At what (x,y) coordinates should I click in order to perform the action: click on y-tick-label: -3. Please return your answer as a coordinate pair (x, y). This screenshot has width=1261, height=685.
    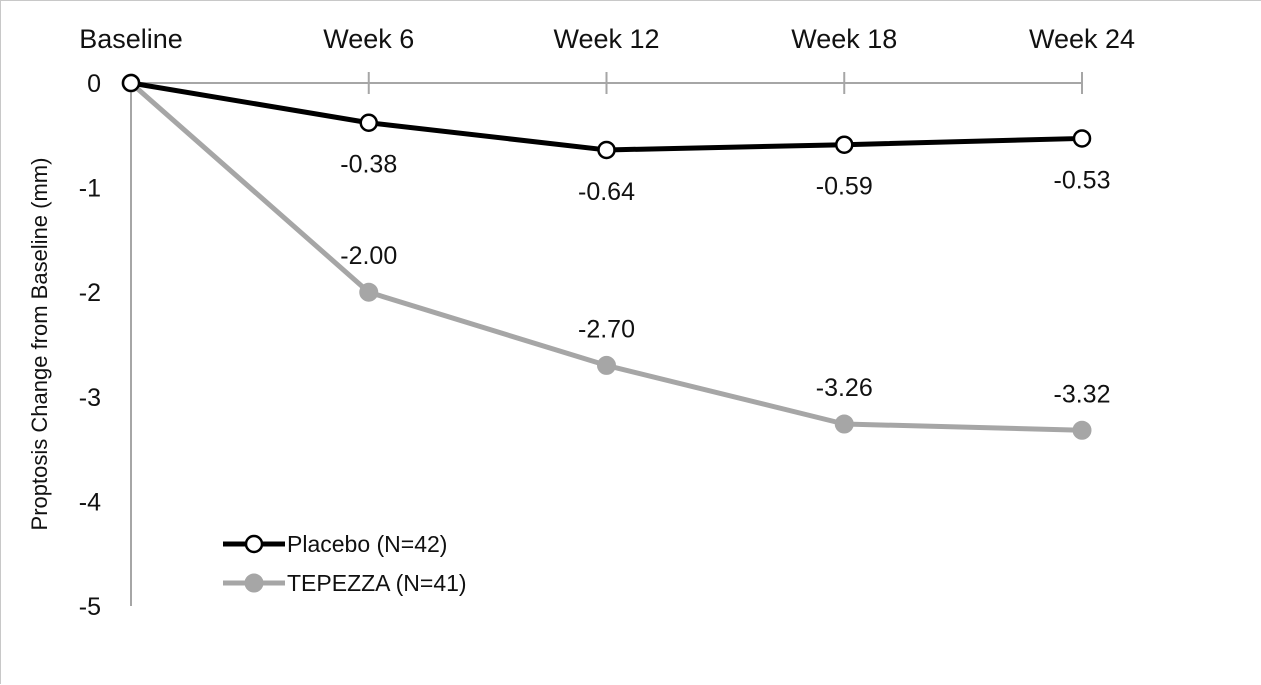
    Looking at the image, I should click on (90, 398).